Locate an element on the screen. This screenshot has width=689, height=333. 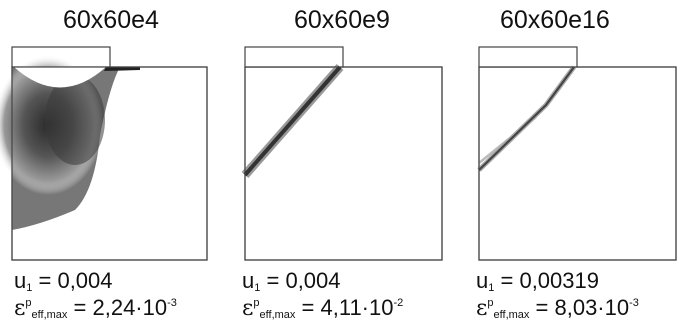
max-strain-label: εpeff,max = 2,24·10-3 is located at coordinates (95, 308).